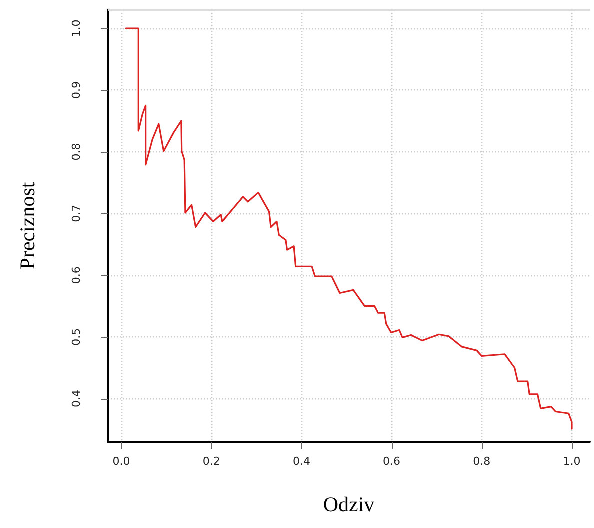  What do you see at coordinates (76, 275) in the screenshot?
I see `y-tick-label: 0.6` at bounding box center [76, 275].